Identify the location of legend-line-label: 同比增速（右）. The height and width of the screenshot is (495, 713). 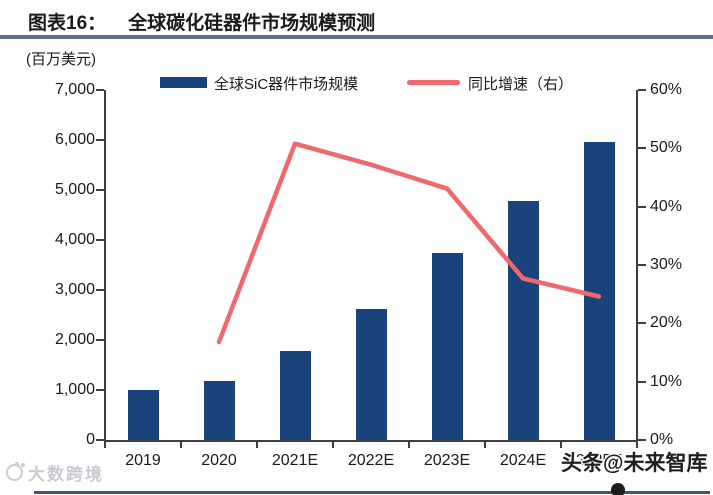
(521, 84).